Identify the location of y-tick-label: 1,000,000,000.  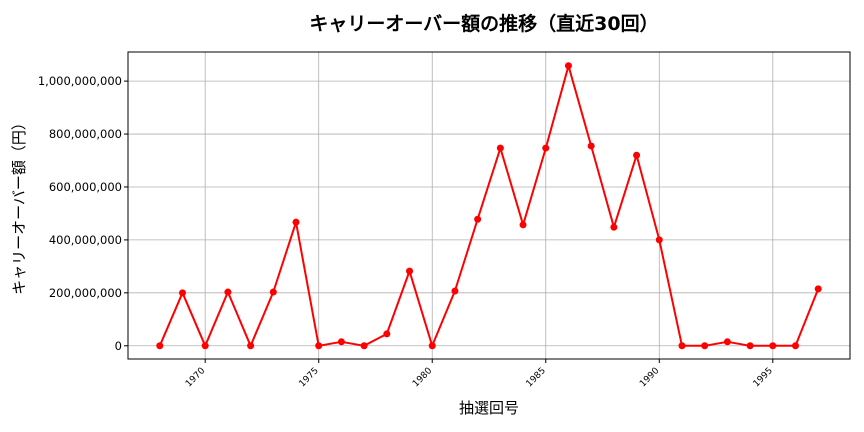
(80, 81).